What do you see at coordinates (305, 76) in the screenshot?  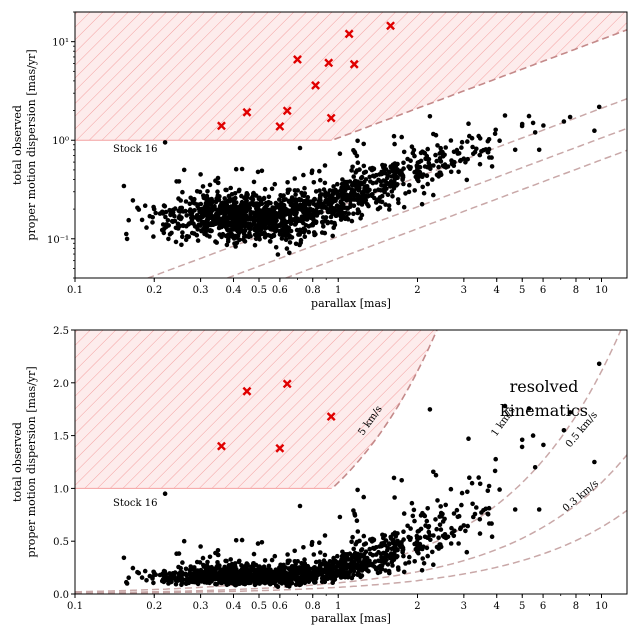 I see `top-outlier-points` at bounding box center [305, 76].